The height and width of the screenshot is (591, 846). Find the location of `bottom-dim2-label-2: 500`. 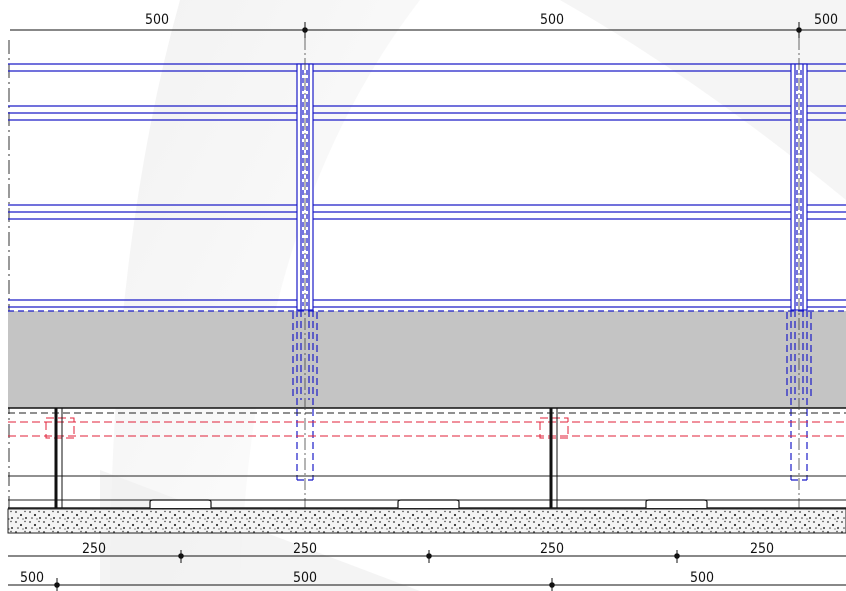

bottom-dim2-label-2: 500 is located at coordinates (305, 578).